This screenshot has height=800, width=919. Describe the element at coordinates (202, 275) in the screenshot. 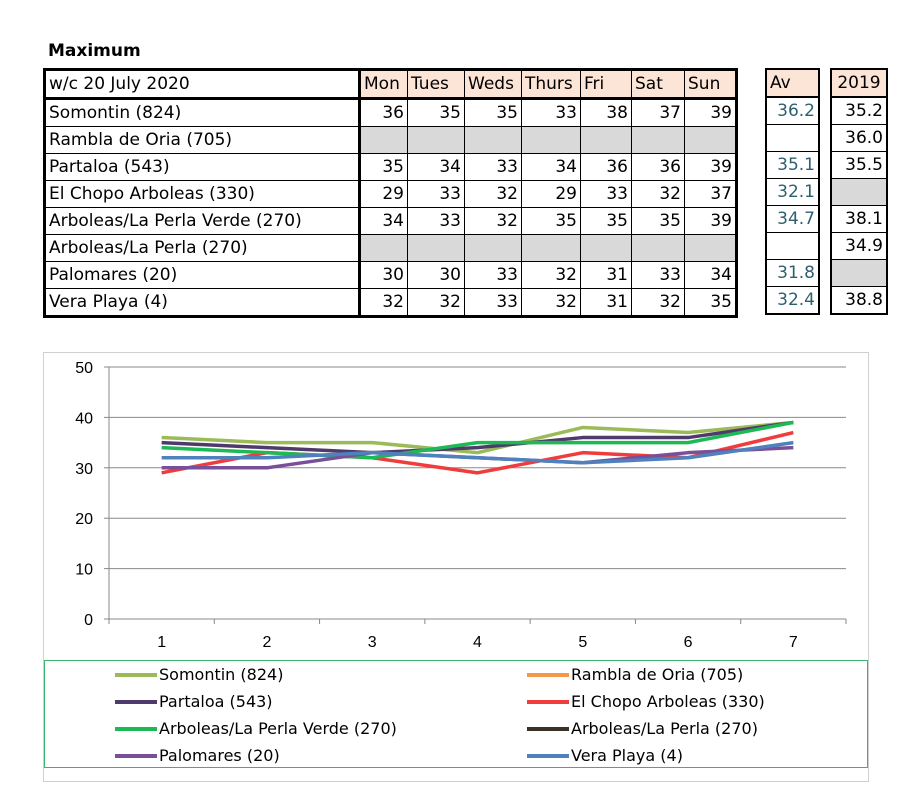

I see `station-name: Palomares (20)` at that location.